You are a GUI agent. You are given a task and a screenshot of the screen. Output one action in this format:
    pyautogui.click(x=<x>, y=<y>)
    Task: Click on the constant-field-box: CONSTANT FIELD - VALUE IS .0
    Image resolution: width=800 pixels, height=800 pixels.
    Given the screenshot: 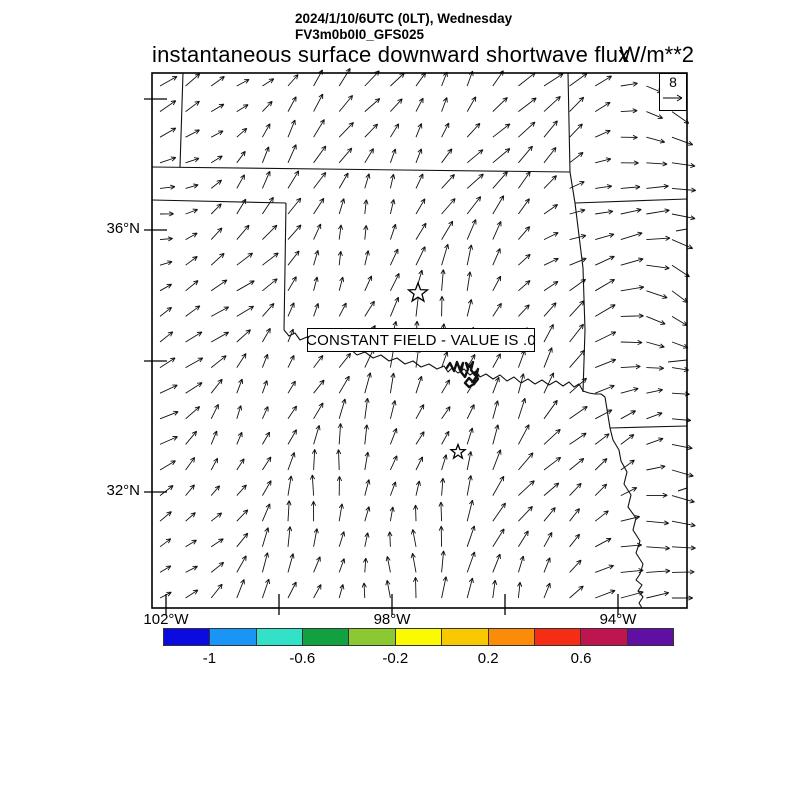 What is the action you would take?
    pyautogui.click(x=421, y=340)
    